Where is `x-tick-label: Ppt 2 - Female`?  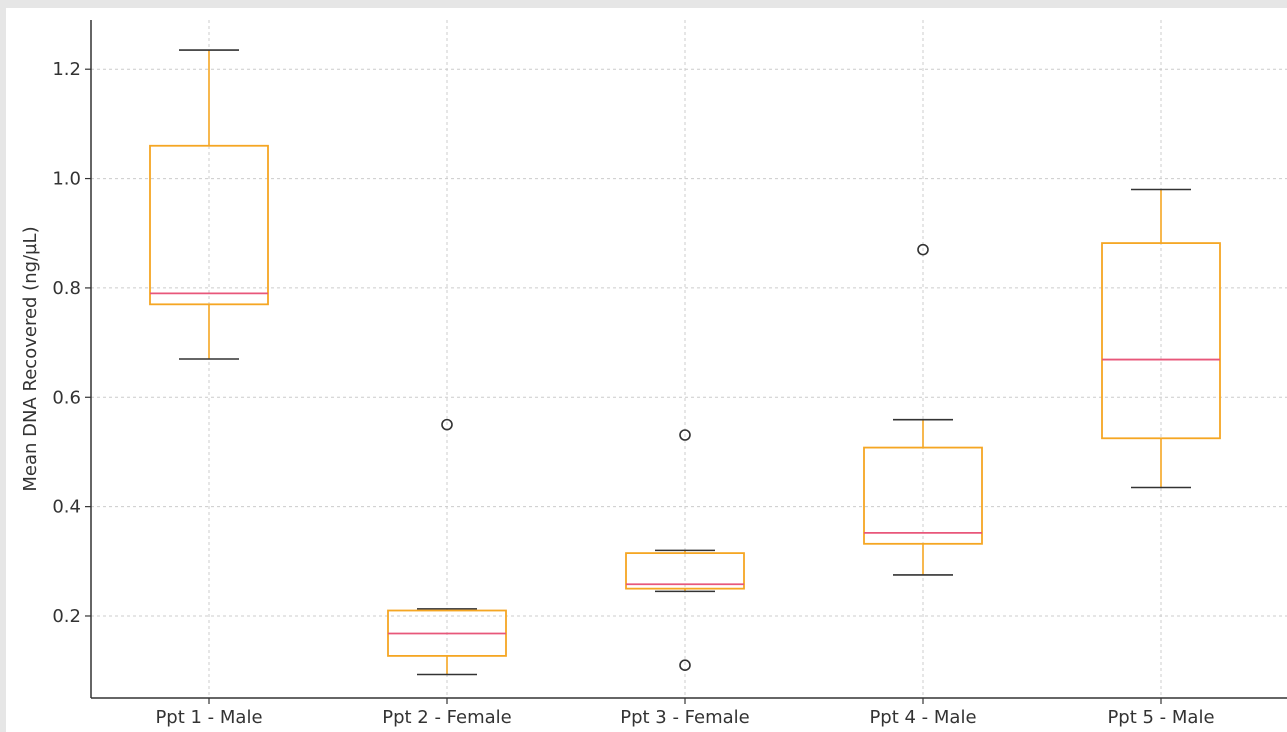 x-tick-label: Ppt 2 - Female is located at coordinates (447, 717).